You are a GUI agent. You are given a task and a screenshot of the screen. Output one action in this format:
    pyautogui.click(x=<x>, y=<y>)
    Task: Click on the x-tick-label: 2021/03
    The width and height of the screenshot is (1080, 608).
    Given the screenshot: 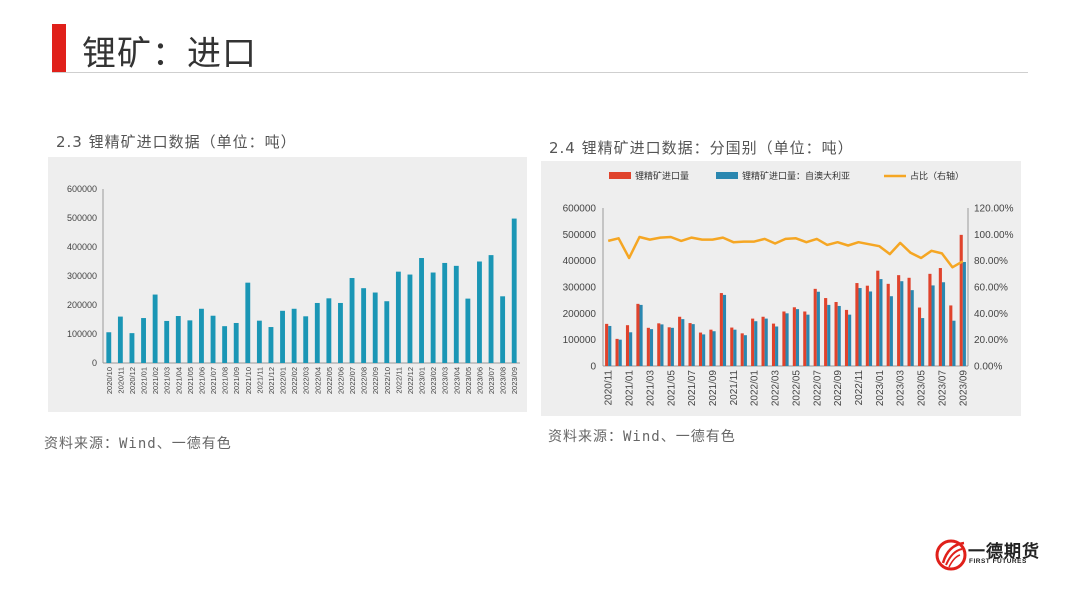 What is the action you would take?
    pyautogui.click(x=167, y=380)
    